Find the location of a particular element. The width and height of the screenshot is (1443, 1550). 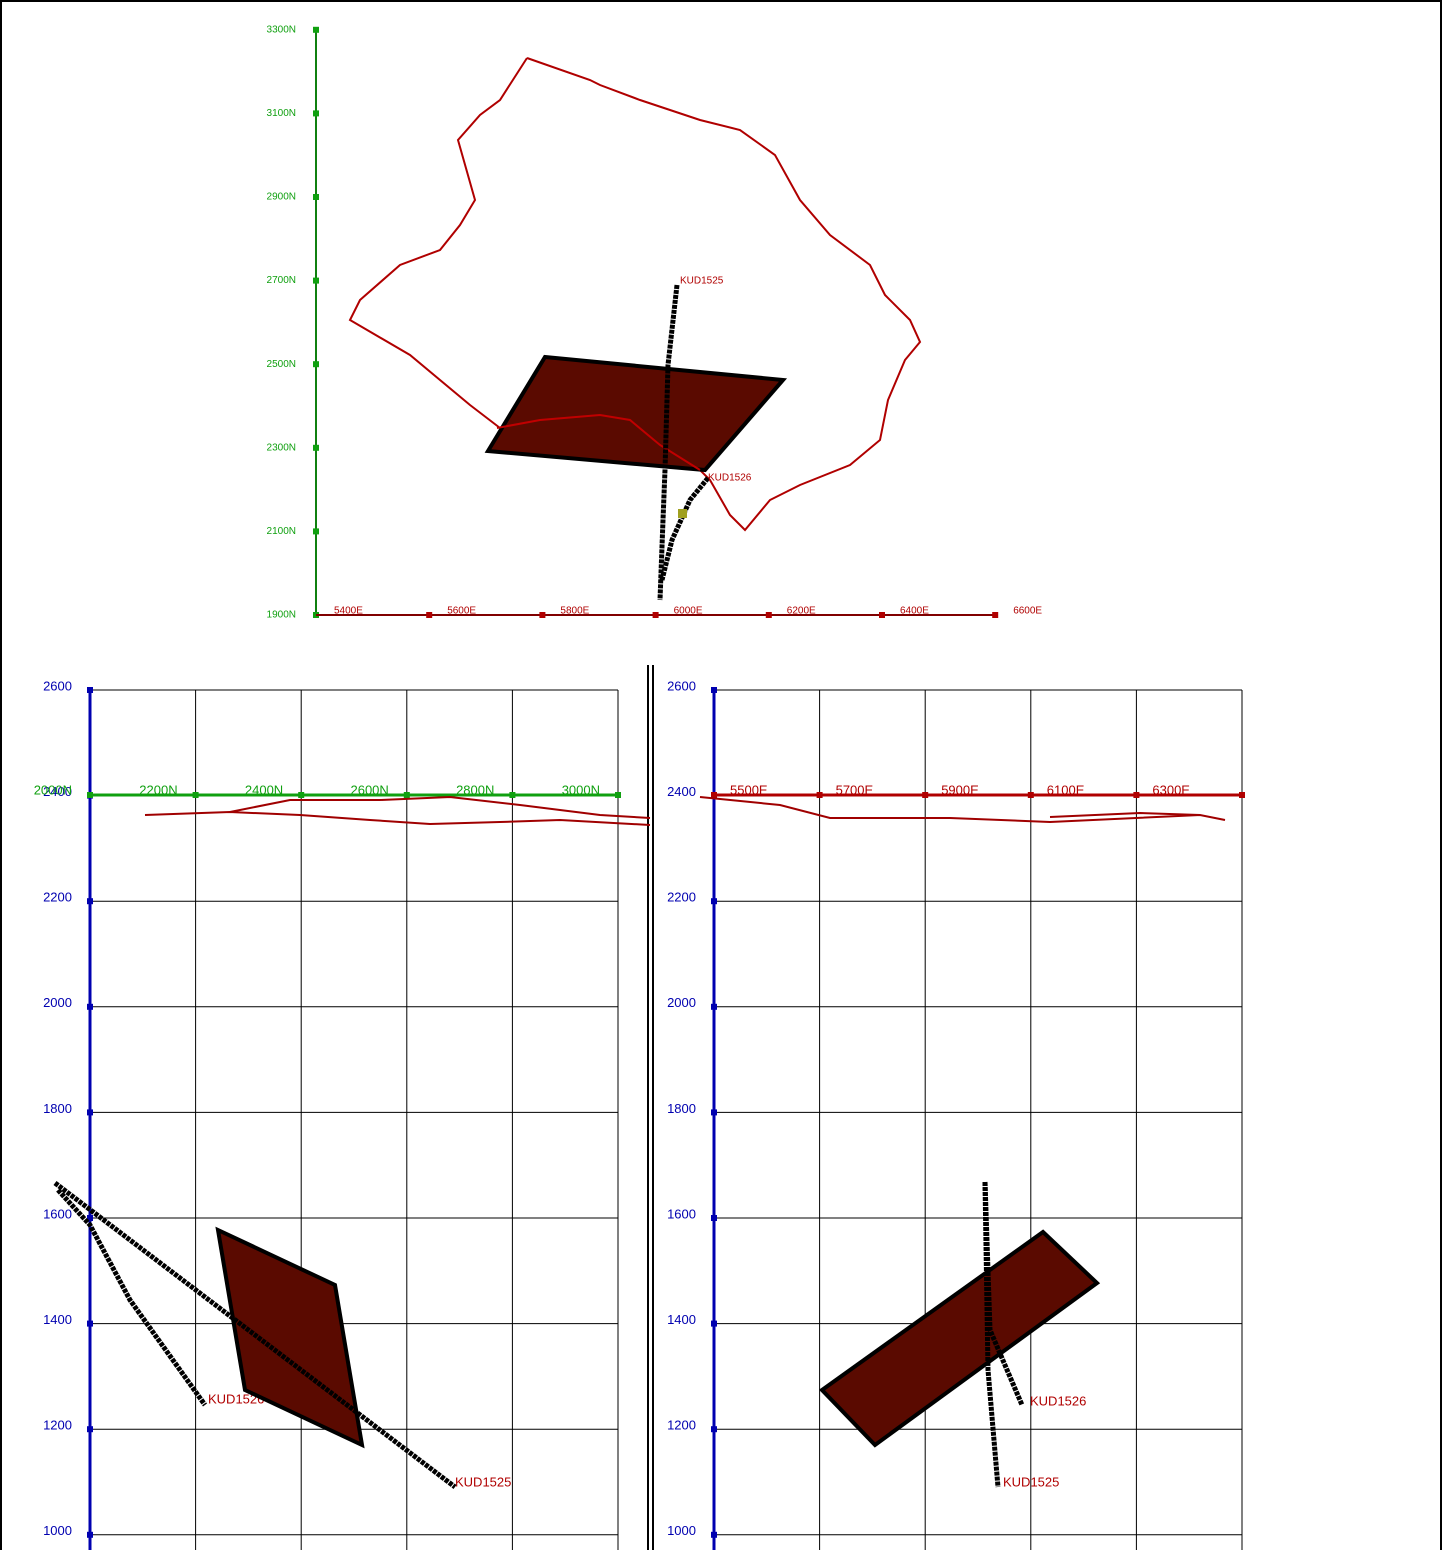

section-label: 2800N is located at coordinates (475, 789).